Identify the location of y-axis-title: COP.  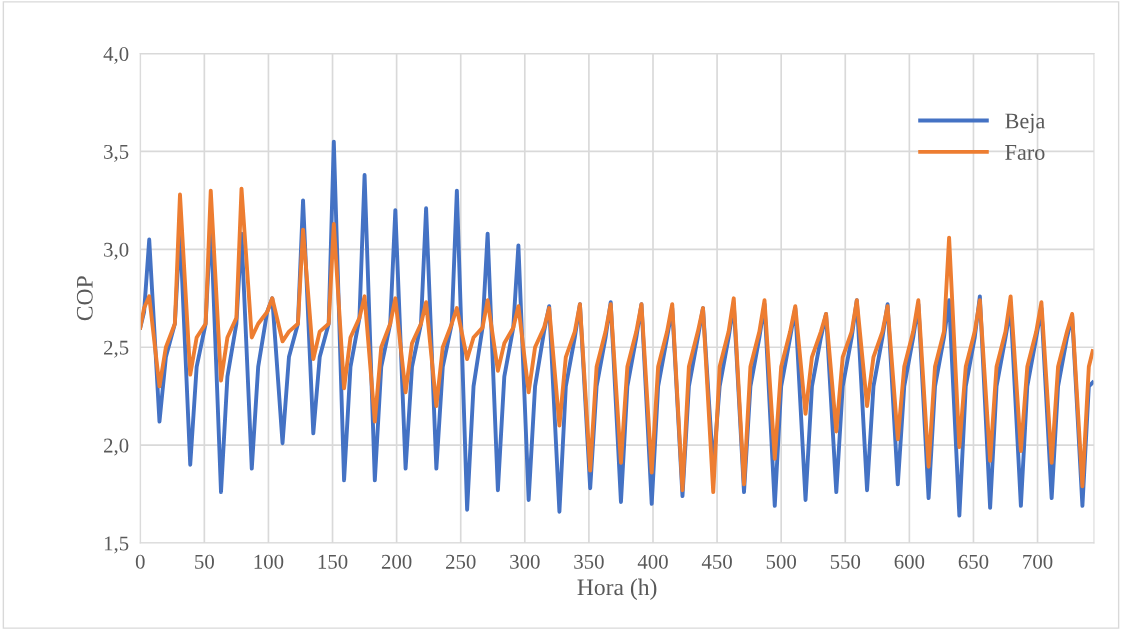
(84, 298).